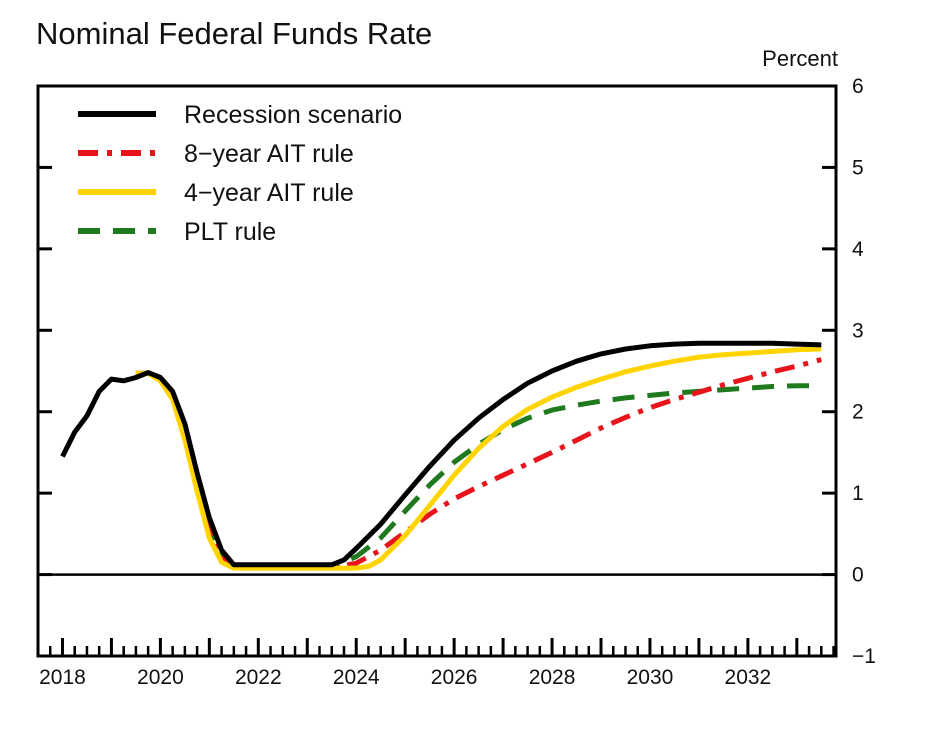  What do you see at coordinates (858, 167) in the screenshot?
I see `y-tick-label: 5` at bounding box center [858, 167].